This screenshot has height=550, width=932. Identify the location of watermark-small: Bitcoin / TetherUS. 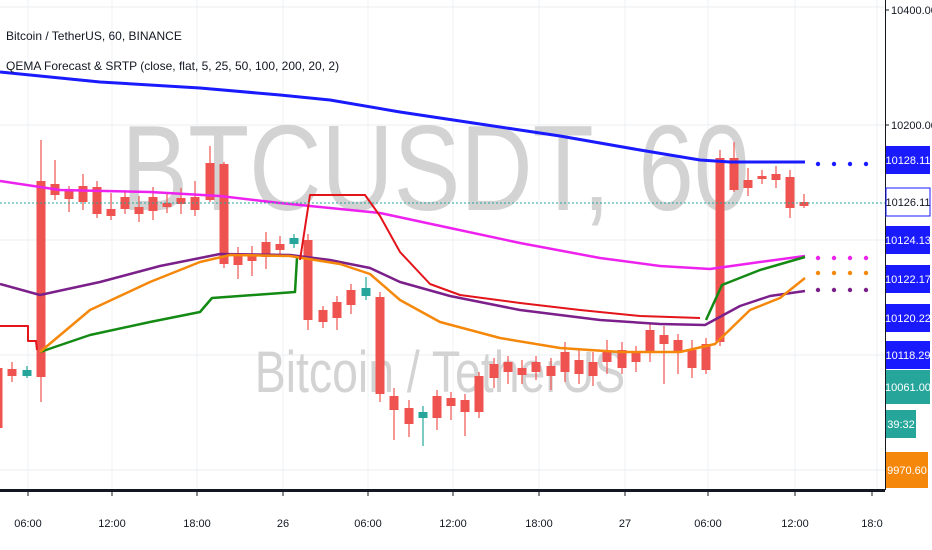
(440, 372).